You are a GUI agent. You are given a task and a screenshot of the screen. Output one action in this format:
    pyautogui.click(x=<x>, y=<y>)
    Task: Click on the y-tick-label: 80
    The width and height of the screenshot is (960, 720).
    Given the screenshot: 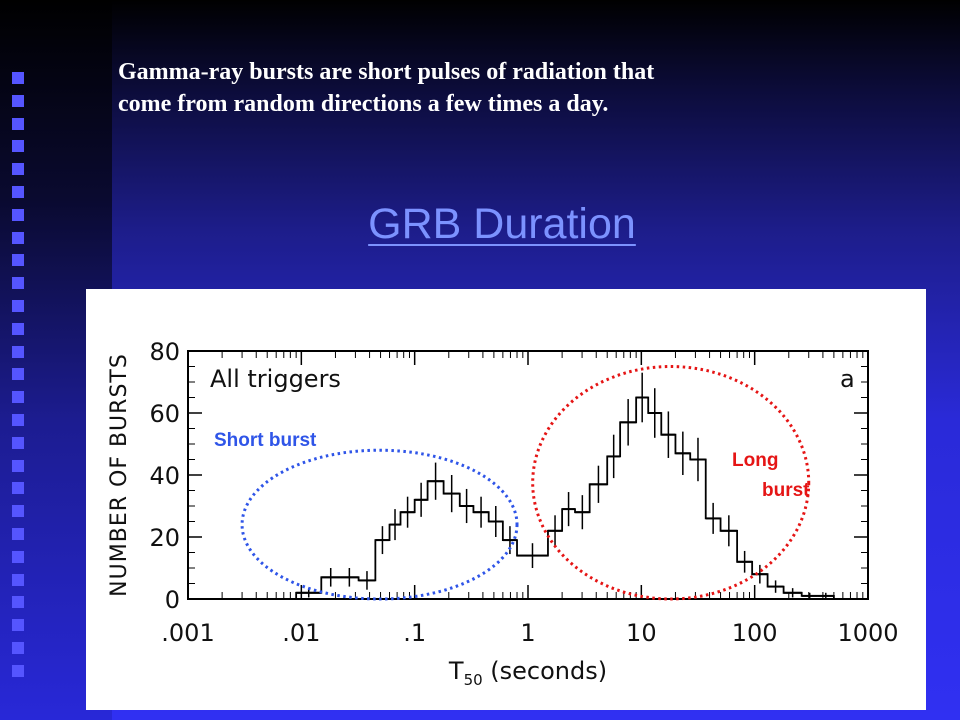 What is the action you would take?
    pyautogui.click(x=164, y=352)
    